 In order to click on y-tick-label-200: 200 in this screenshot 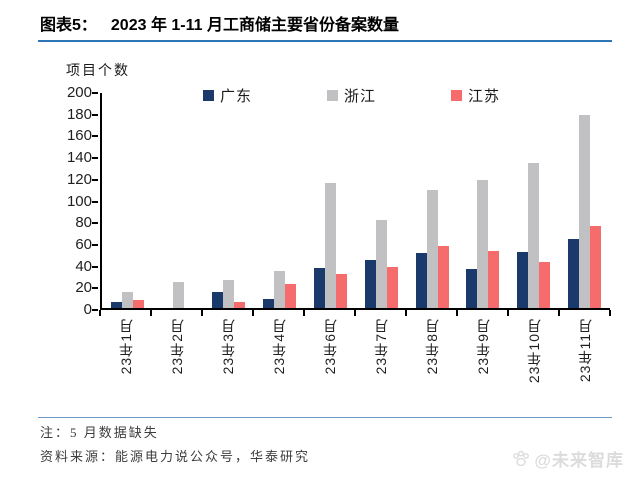, I will do `click(79, 92)`.